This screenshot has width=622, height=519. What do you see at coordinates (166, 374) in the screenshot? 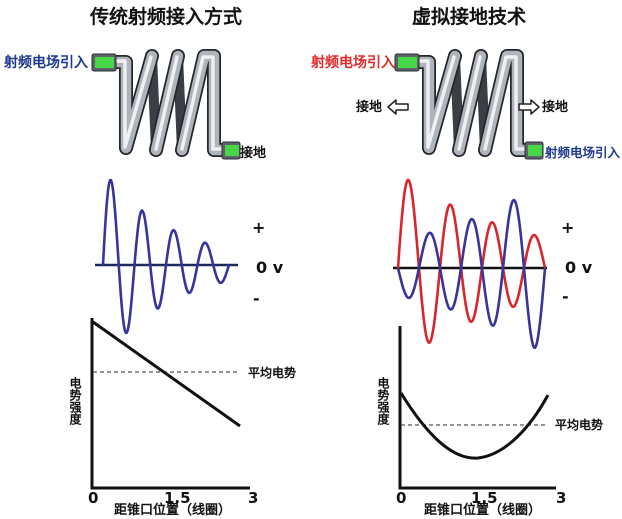
I see `potential-curve-traditional` at bounding box center [166, 374].